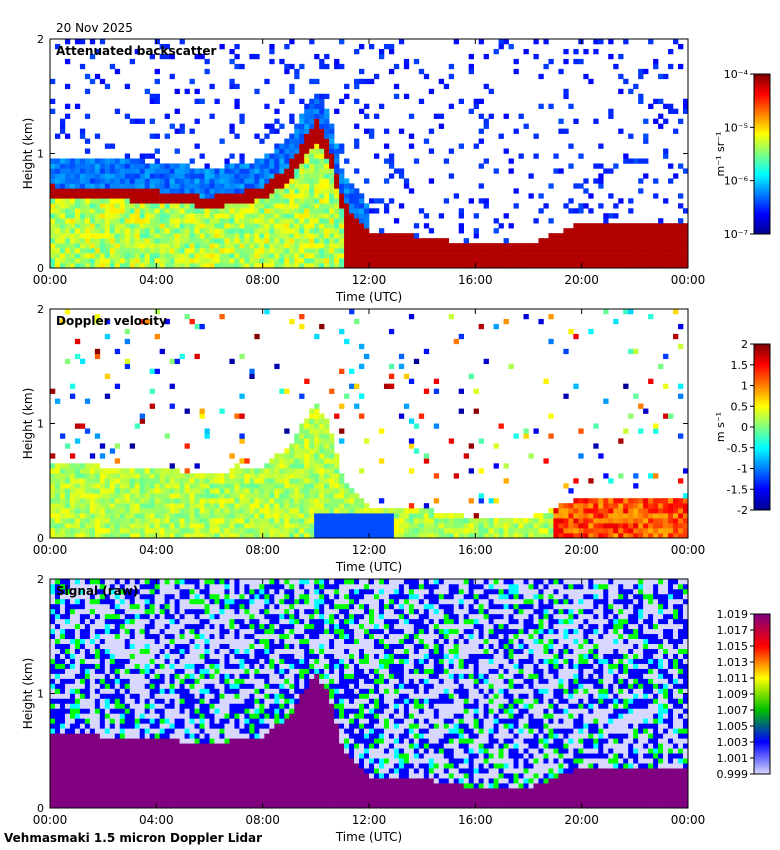  Describe the element at coordinates (744, 386) in the screenshot. I see `colorbar-tick-label: 1` at that location.